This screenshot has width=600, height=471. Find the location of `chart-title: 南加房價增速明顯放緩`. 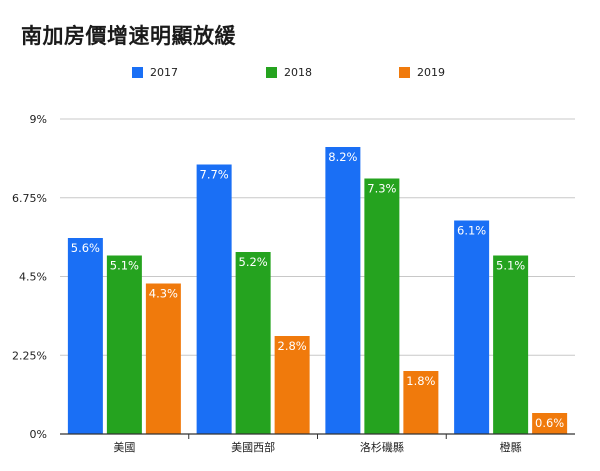

chart-title: 南加房價增速明顯放緩 is located at coordinates (128, 36).